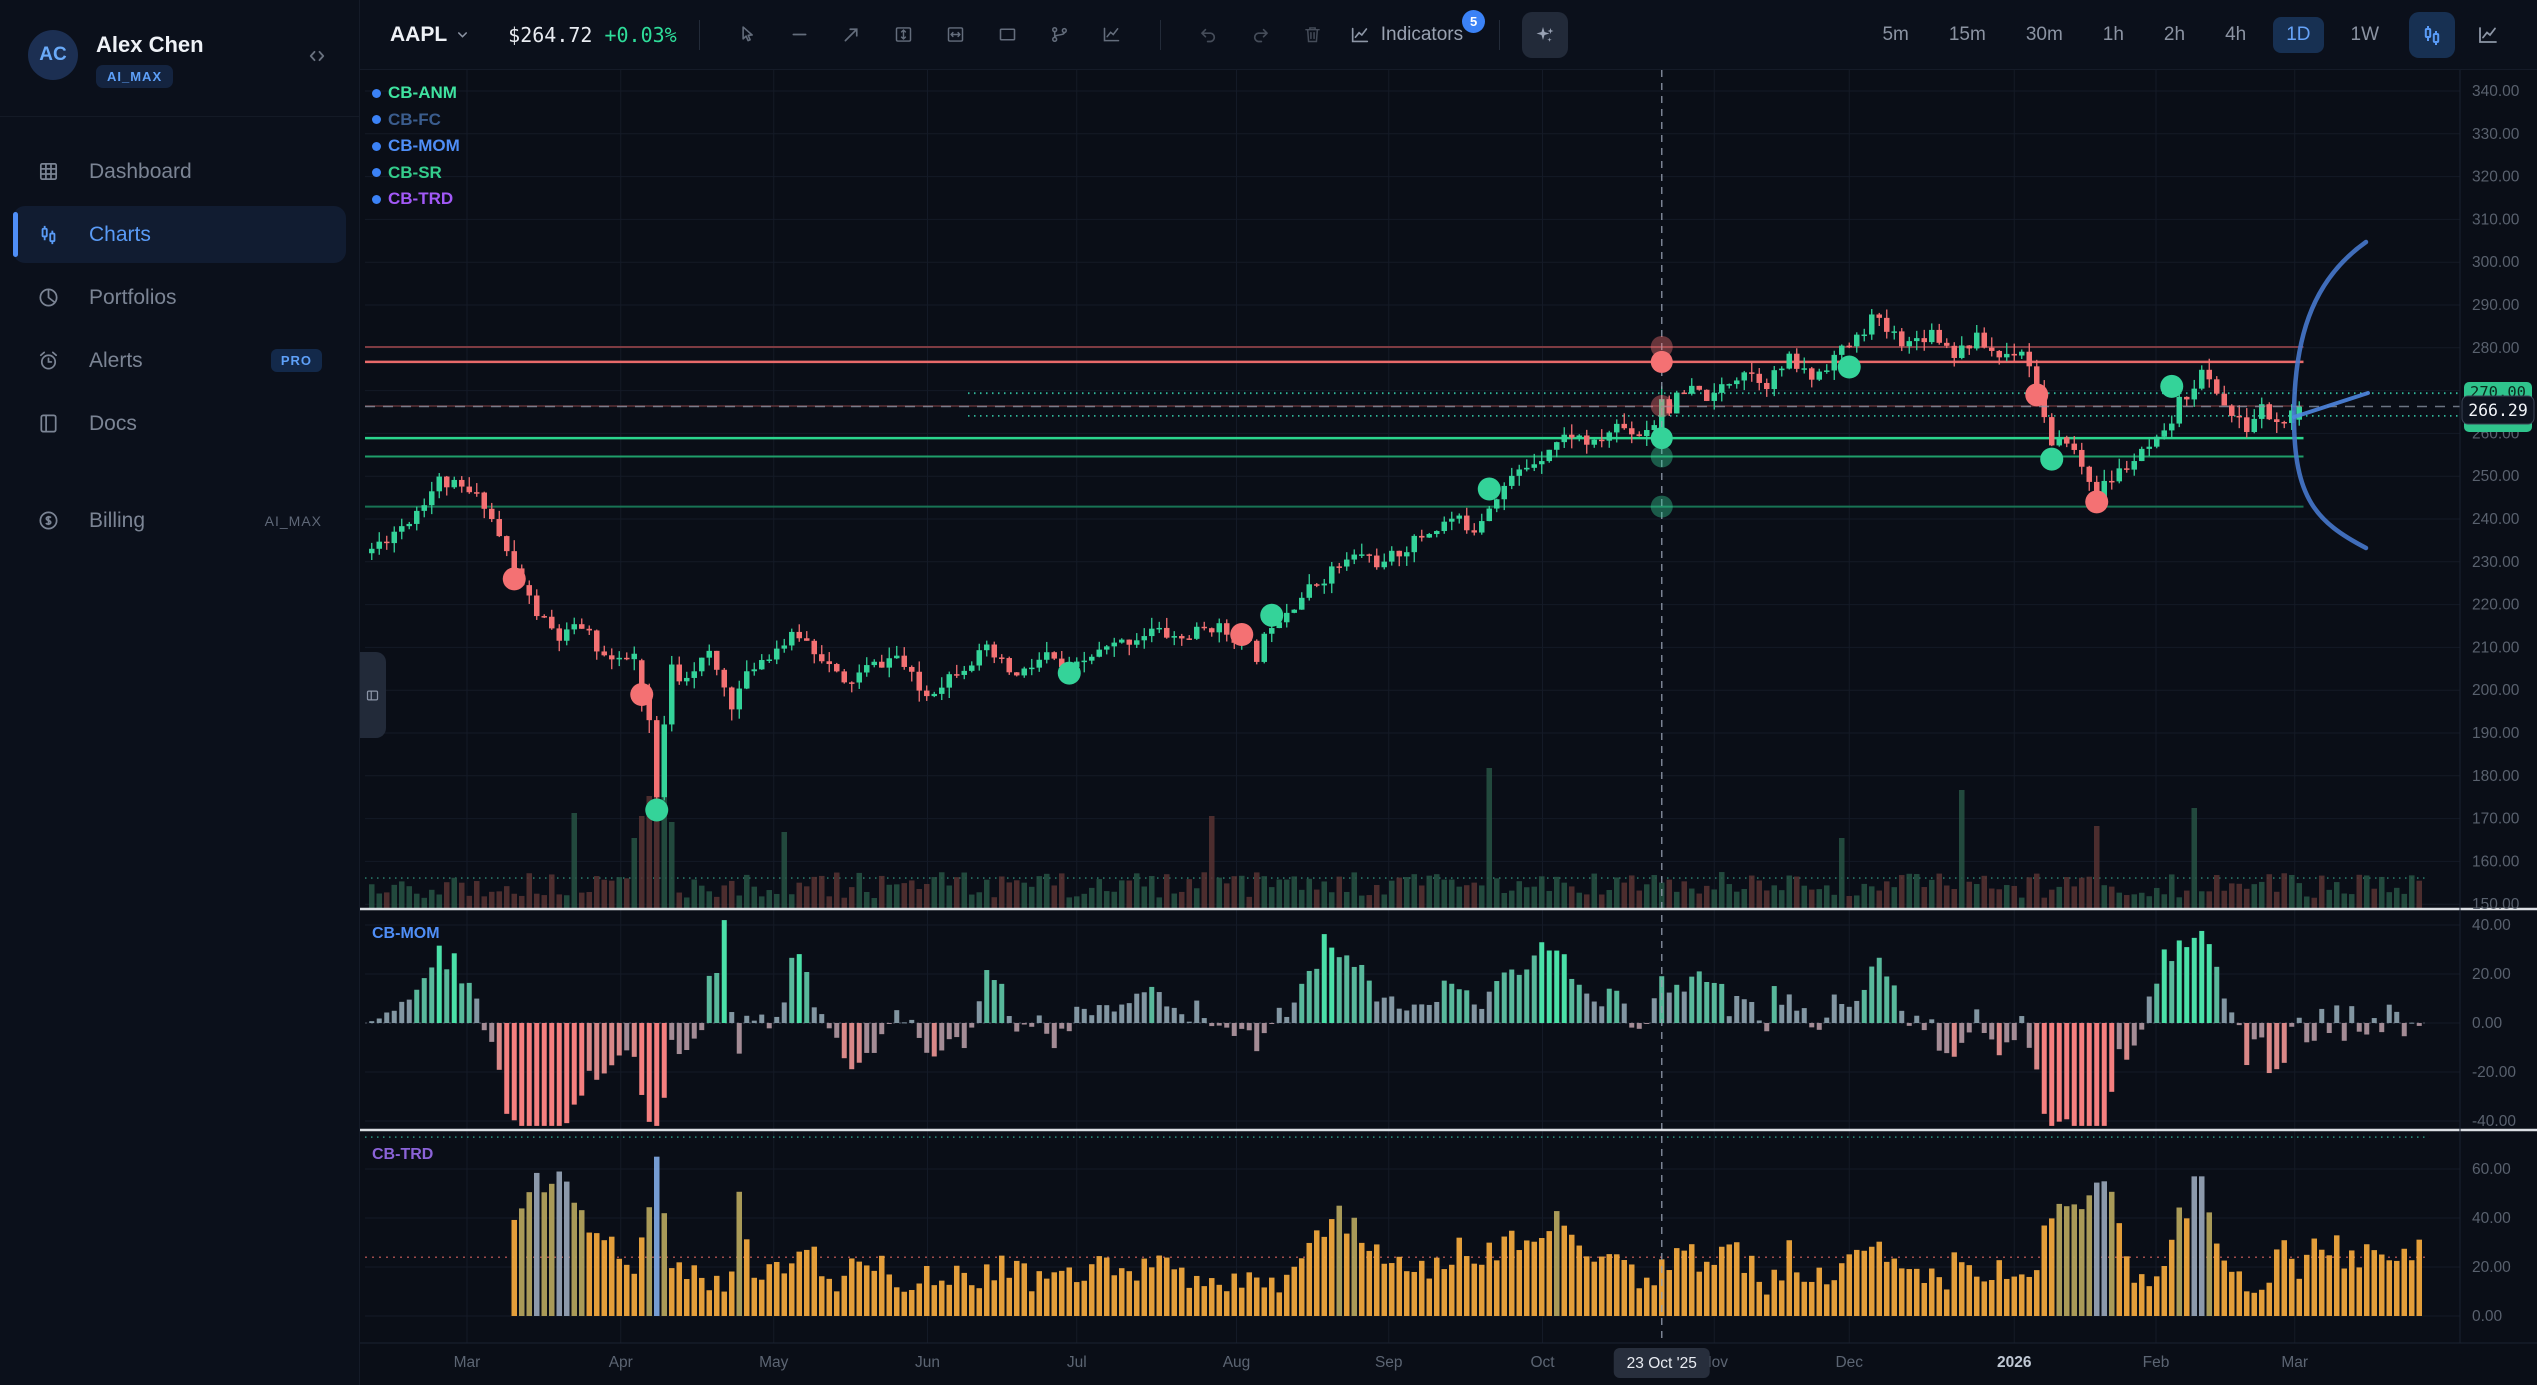  I want to click on timeframe-1h: 1h, so click(2113, 34).